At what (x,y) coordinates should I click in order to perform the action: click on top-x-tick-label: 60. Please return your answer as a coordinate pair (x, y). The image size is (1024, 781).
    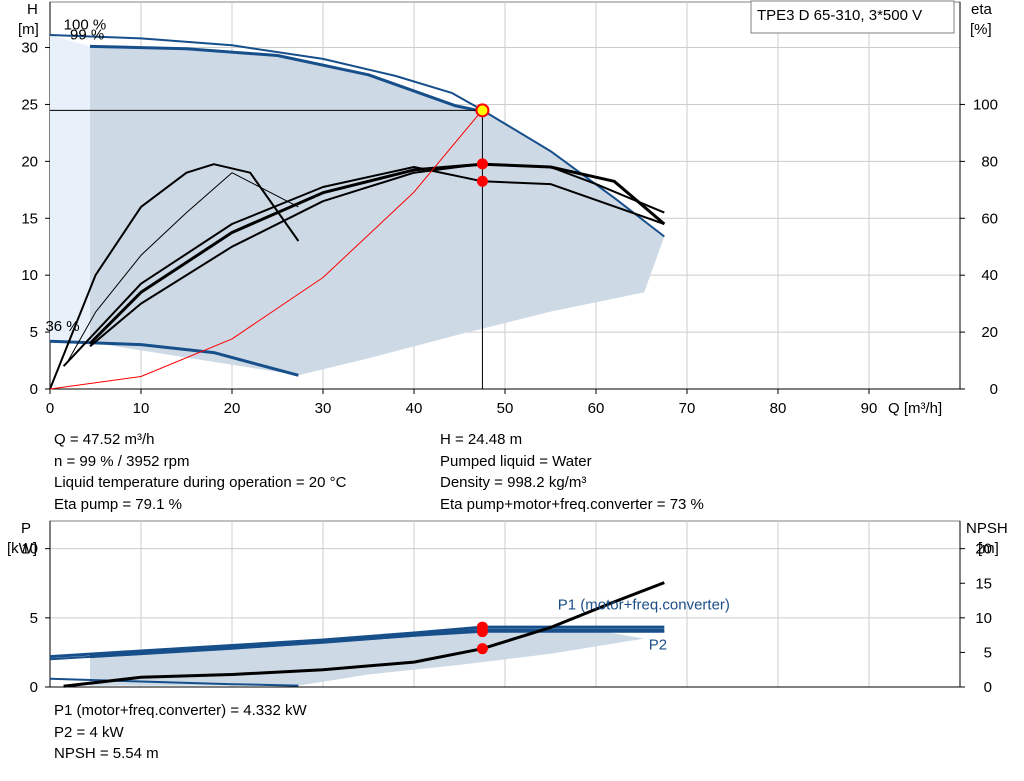
    Looking at the image, I should click on (596, 408).